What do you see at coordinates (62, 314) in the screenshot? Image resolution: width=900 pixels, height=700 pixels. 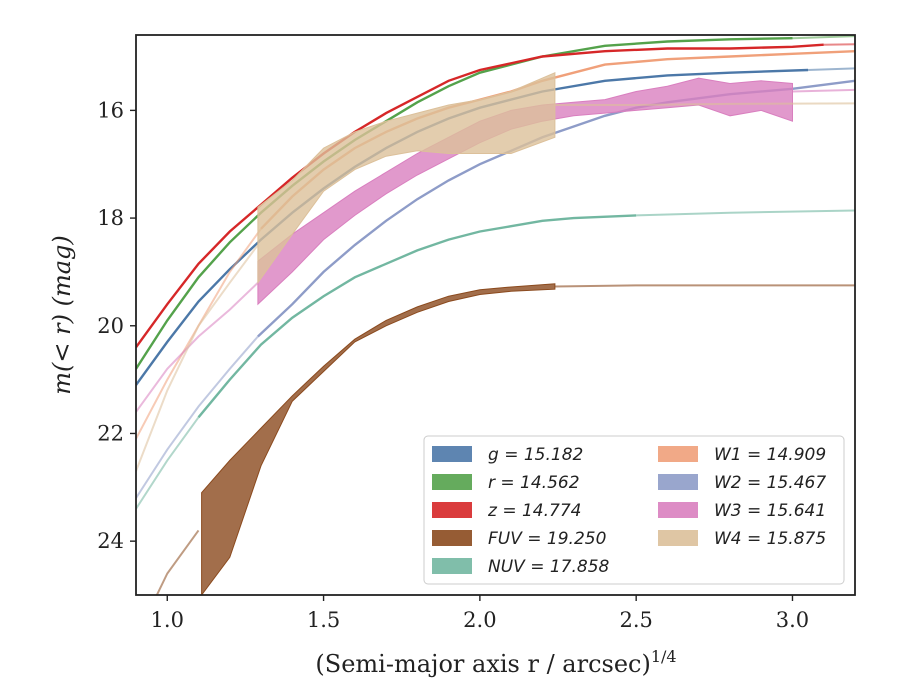 I see `y-axis-label: m(< r) (mag)` at bounding box center [62, 314].